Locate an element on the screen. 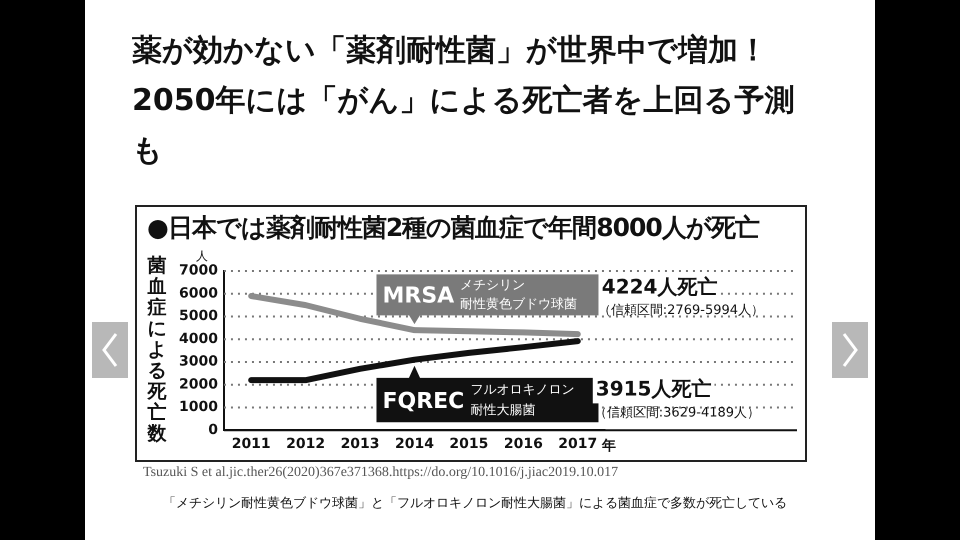 The height and width of the screenshot is (540, 960). y-tick-label: 5000 is located at coordinates (198, 316).